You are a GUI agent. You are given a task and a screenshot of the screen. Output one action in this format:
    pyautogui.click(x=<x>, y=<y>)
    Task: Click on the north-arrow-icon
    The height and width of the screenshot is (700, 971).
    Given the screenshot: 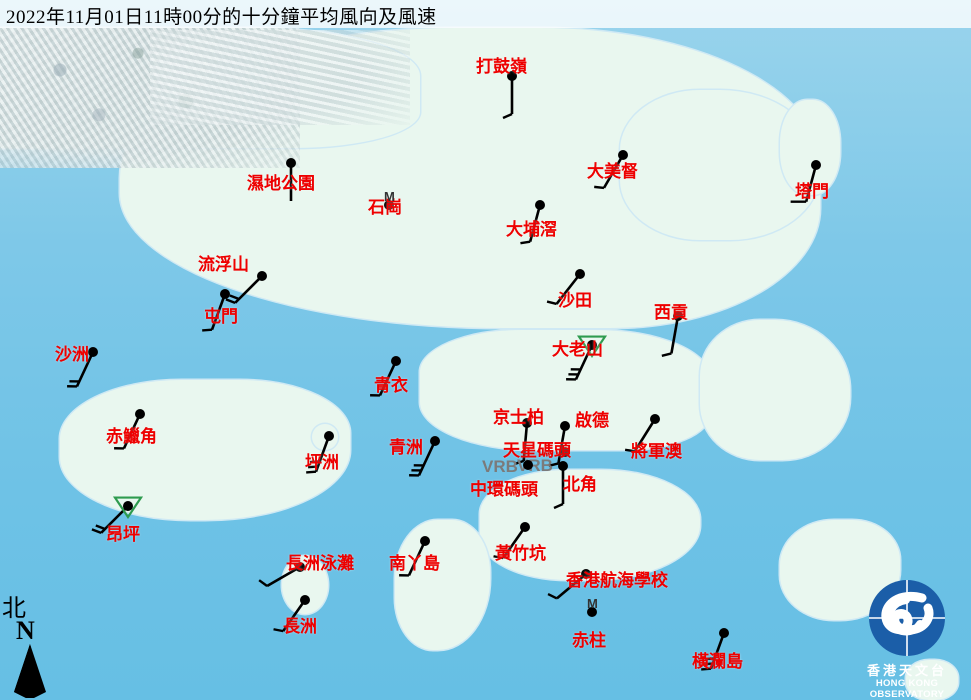 What is the action you would take?
    pyautogui.click(x=30, y=671)
    